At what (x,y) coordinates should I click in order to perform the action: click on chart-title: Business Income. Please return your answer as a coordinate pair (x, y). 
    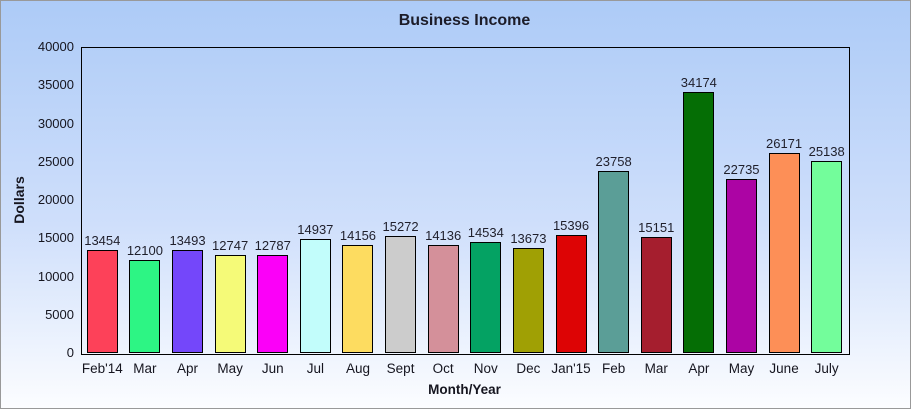
    Looking at the image, I should click on (464, 20).